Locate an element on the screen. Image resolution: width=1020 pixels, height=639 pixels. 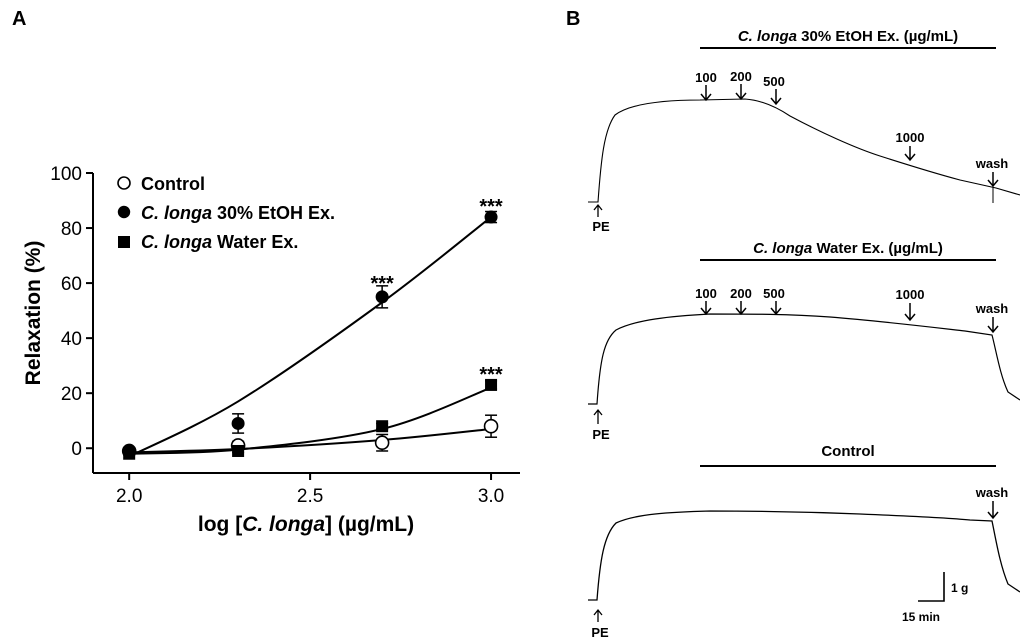
x-tick-label: 2.5 is located at coordinates (310, 496).